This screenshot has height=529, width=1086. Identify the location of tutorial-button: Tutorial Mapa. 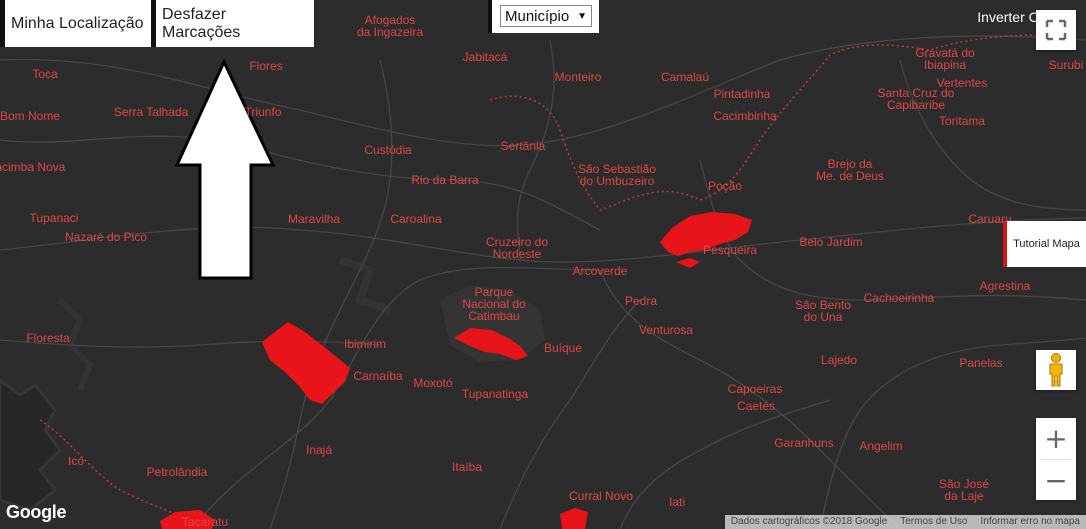
(1044, 244).